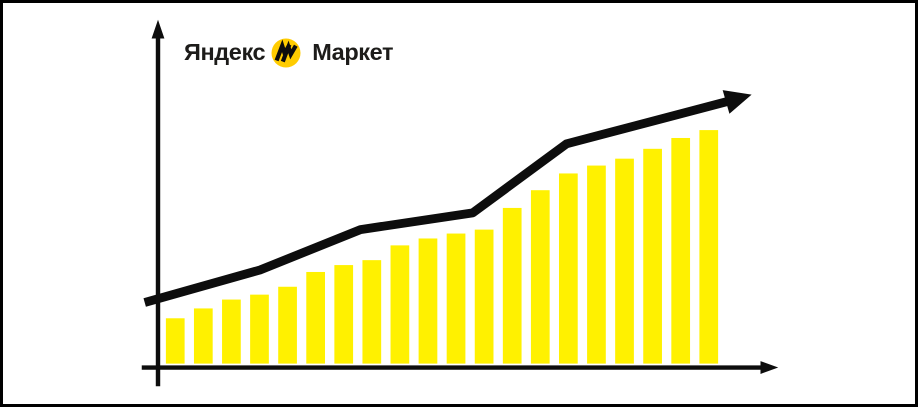 This screenshot has width=918, height=407. I want to click on logo-text-yandex: Яндекс, so click(225, 52).